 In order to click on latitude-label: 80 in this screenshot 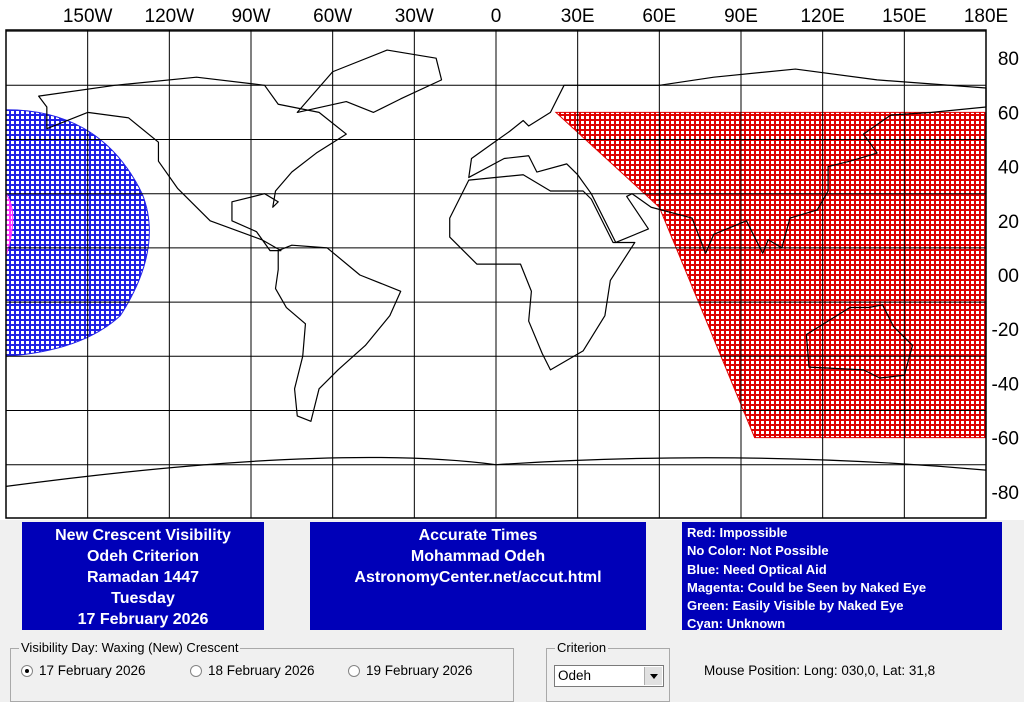, I will do `click(1008, 59)`.